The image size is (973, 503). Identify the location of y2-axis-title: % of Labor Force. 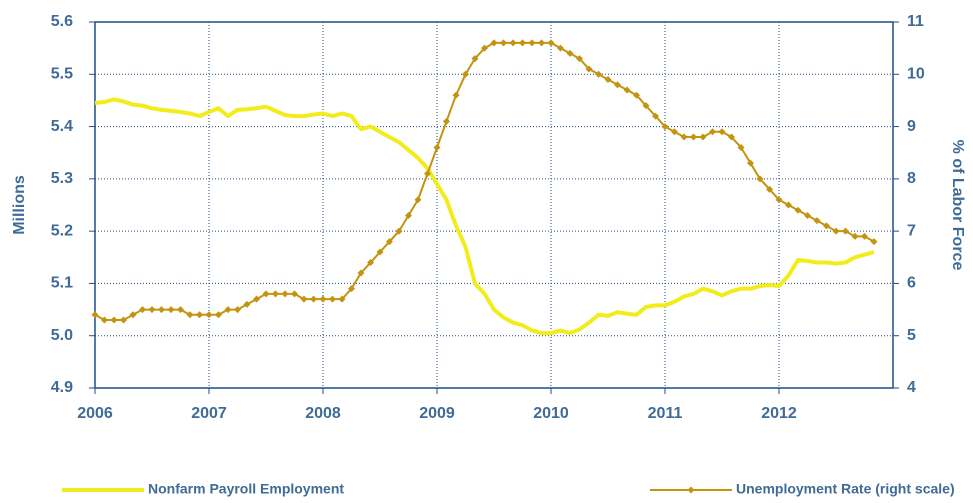
(957, 205).